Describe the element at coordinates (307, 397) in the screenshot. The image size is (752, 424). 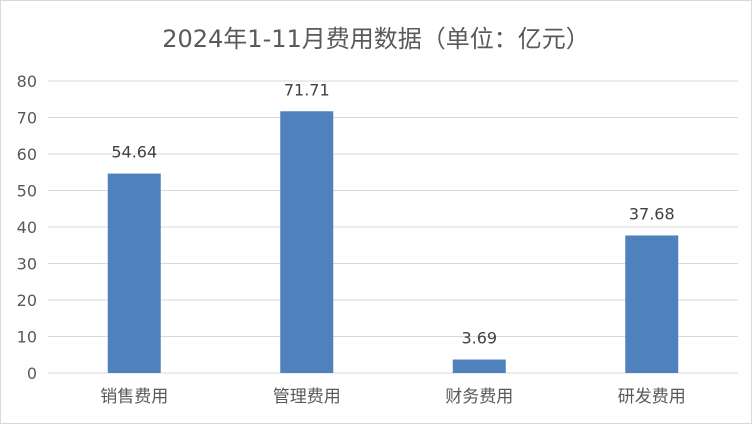
I see `x-tick-label: 管理费用` at that location.